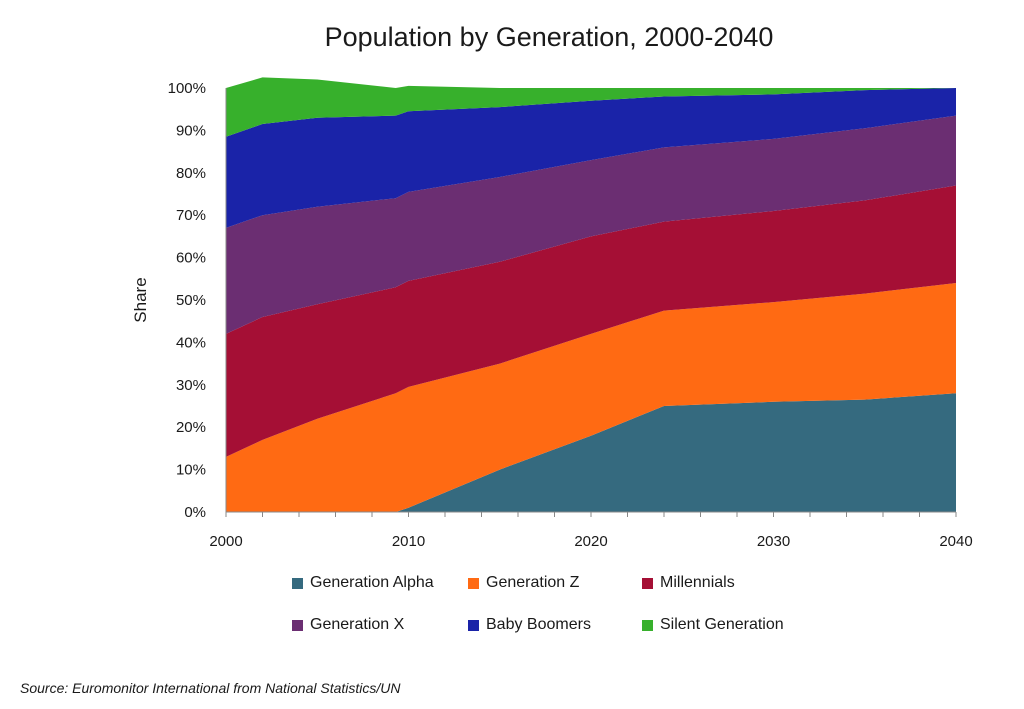 The width and height of the screenshot is (1024, 709). I want to click on x-tick-label: 2010, so click(408, 541).